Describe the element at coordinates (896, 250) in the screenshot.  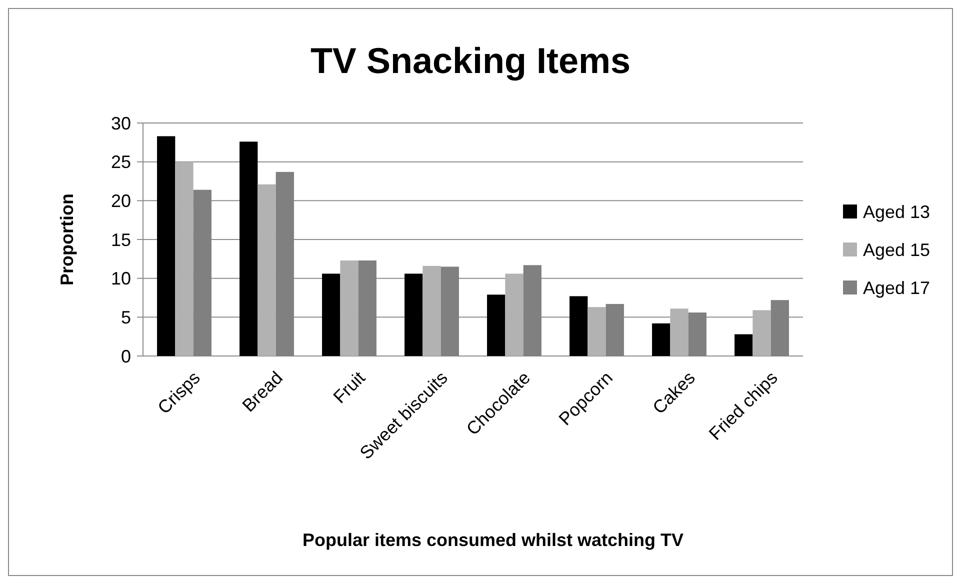
I see `legend-label: Aged 15` at that location.